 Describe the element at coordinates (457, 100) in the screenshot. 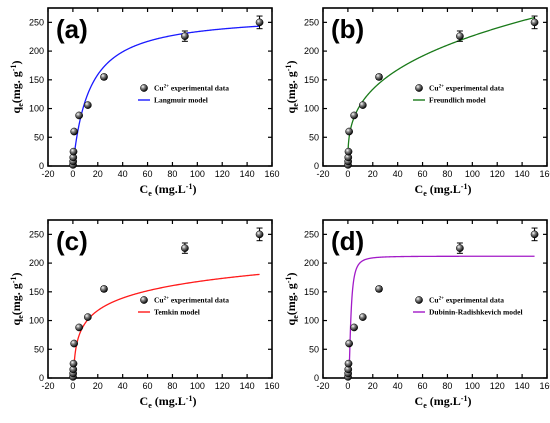

I see `legend-model-label: Freundlich model` at that location.